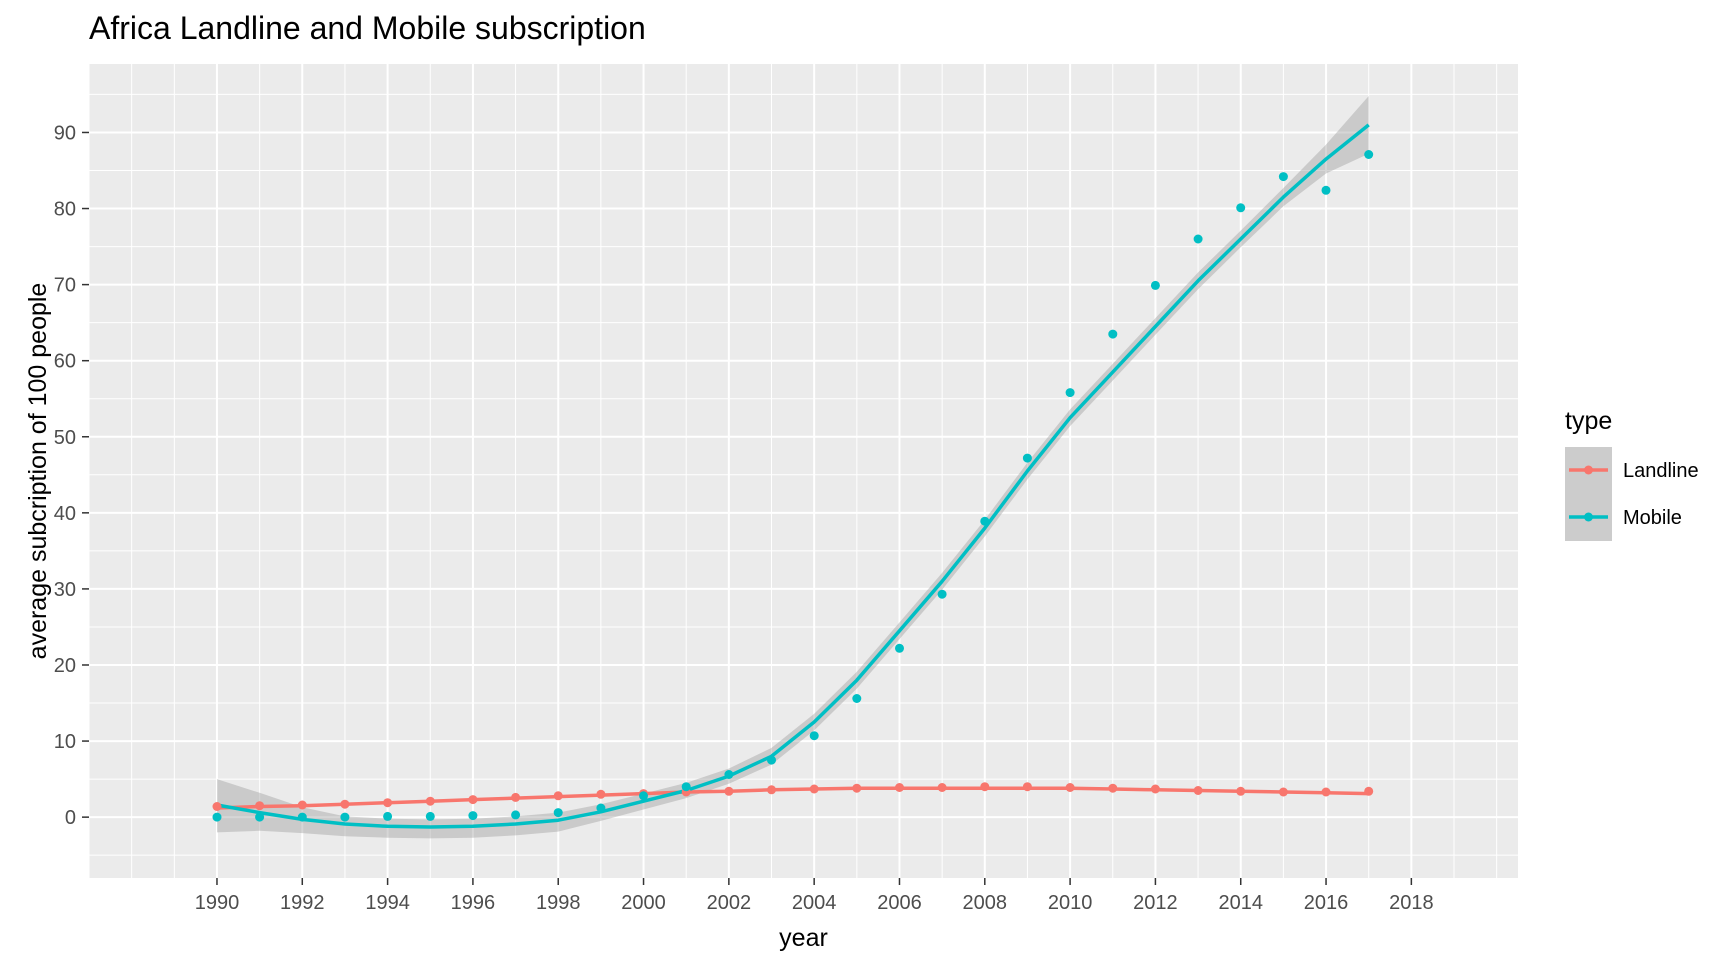 The width and height of the screenshot is (1728, 960). Describe the element at coordinates (38, 471) in the screenshot. I see `y-axis-title: average subcription of 100 people` at that location.